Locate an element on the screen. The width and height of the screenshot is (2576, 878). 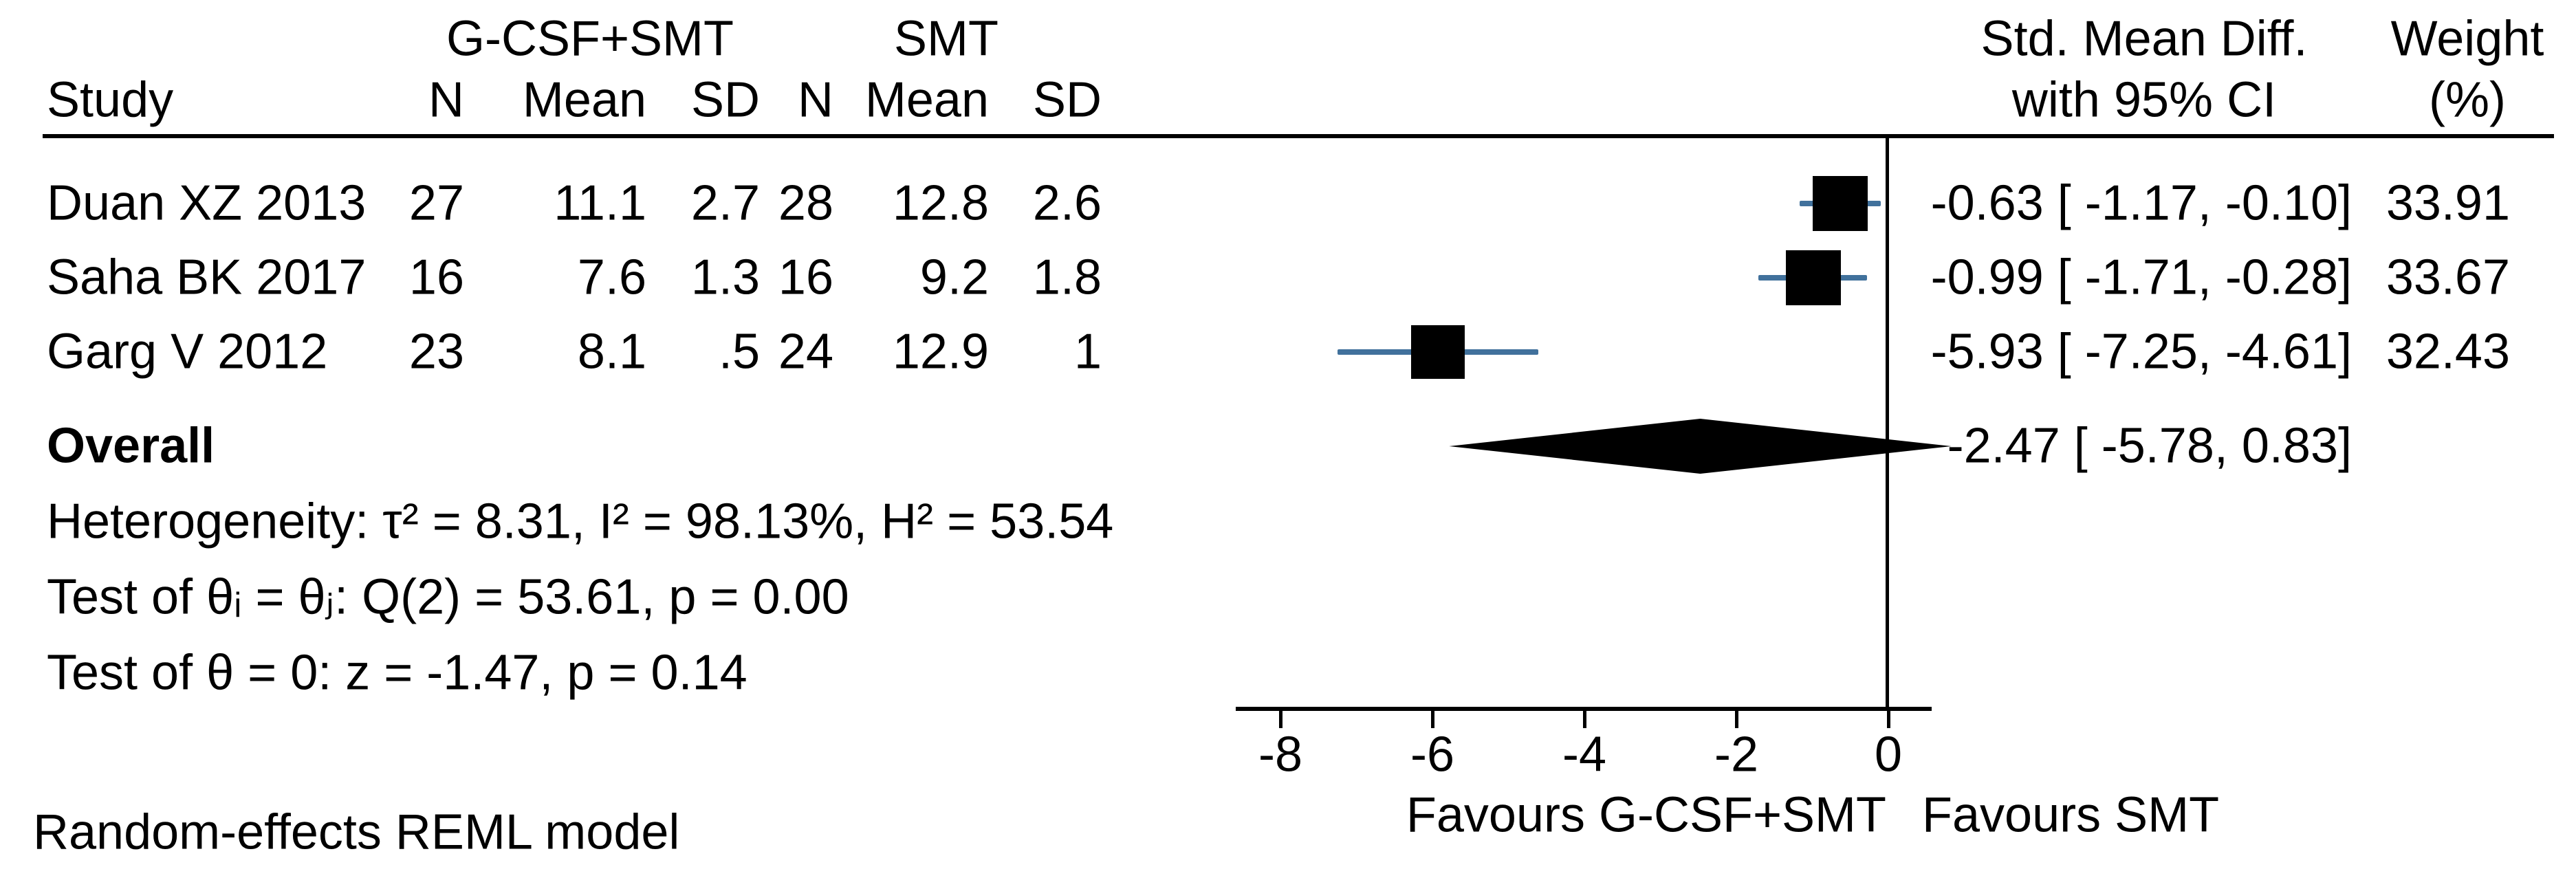
study-name: Garg V 2012 is located at coordinates (187, 352).